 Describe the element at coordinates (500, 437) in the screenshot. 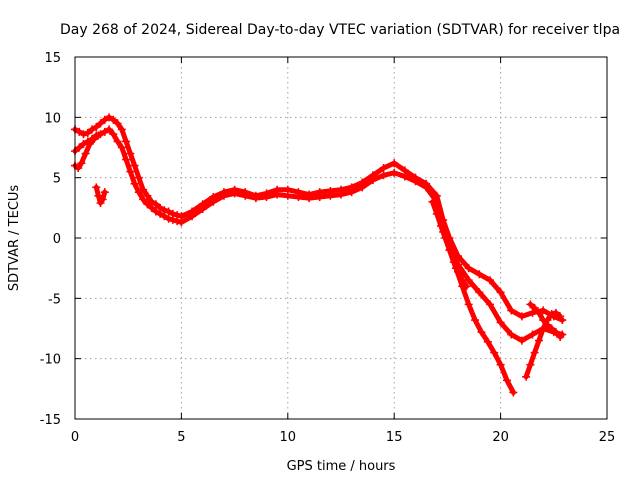

I see `x-tick-label: 20` at that location.